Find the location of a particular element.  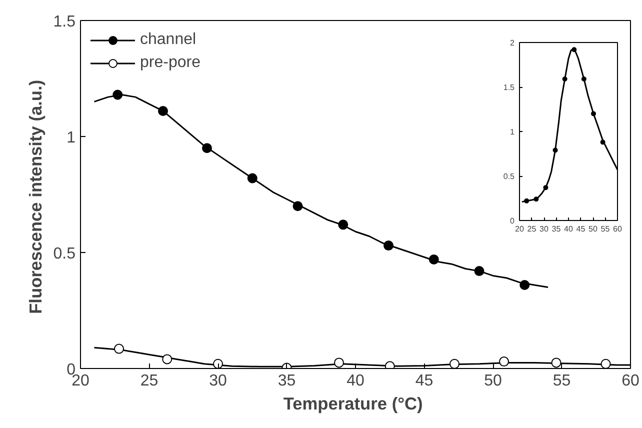

y-tick-label: 2 is located at coordinates (513, 43).